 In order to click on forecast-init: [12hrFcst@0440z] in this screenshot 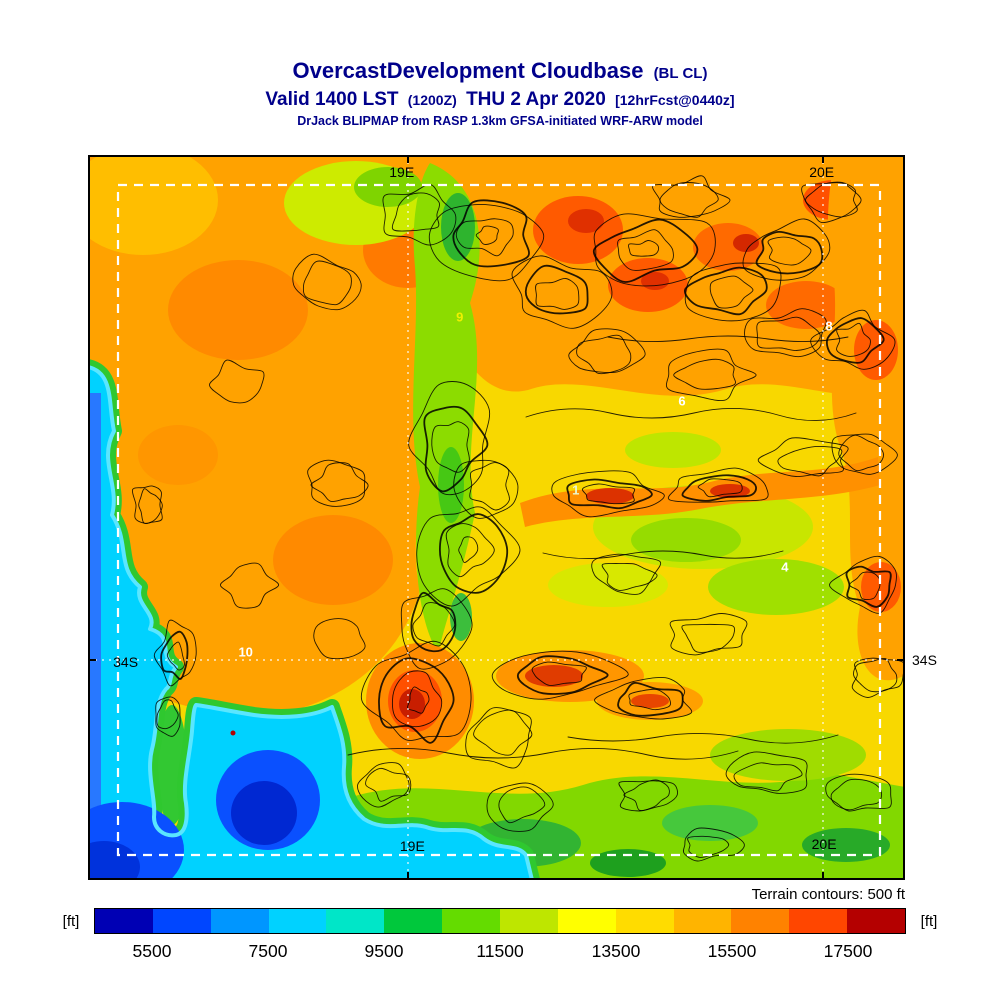, I will do `click(675, 100)`.